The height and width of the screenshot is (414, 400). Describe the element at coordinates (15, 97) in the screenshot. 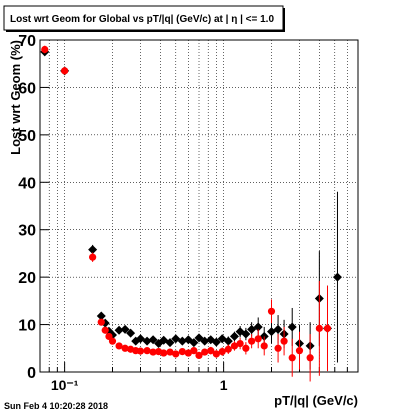

I see `y-axis-label: Lost wrt Geom (%)` at that location.